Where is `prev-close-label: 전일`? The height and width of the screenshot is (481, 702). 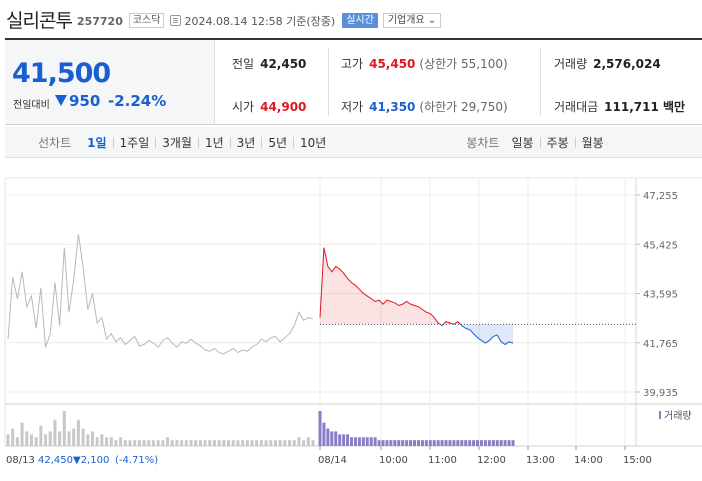
prev-close-label: 전일 is located at coordinates (243, 64).